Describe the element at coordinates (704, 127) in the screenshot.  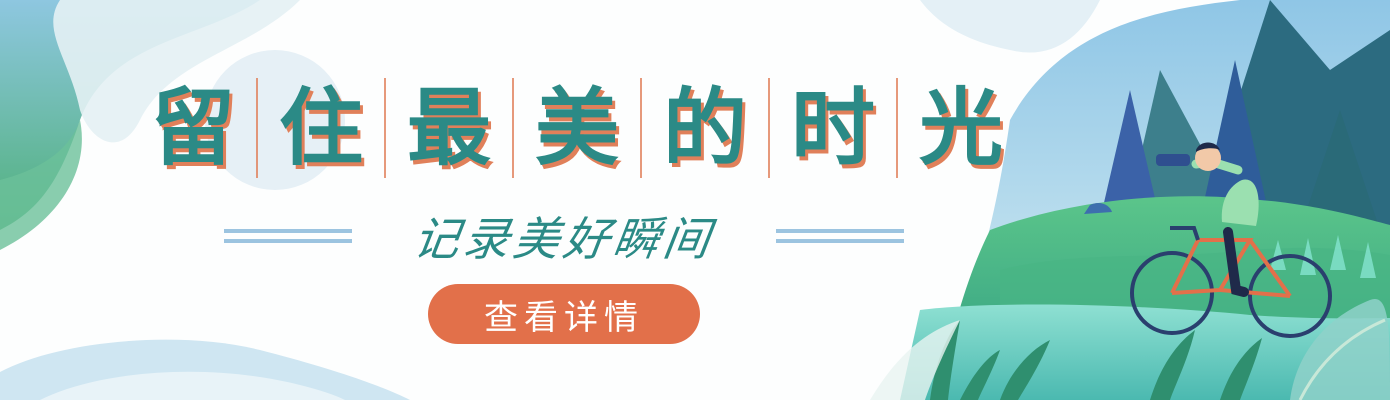
I see `title-char: 的` at that location.